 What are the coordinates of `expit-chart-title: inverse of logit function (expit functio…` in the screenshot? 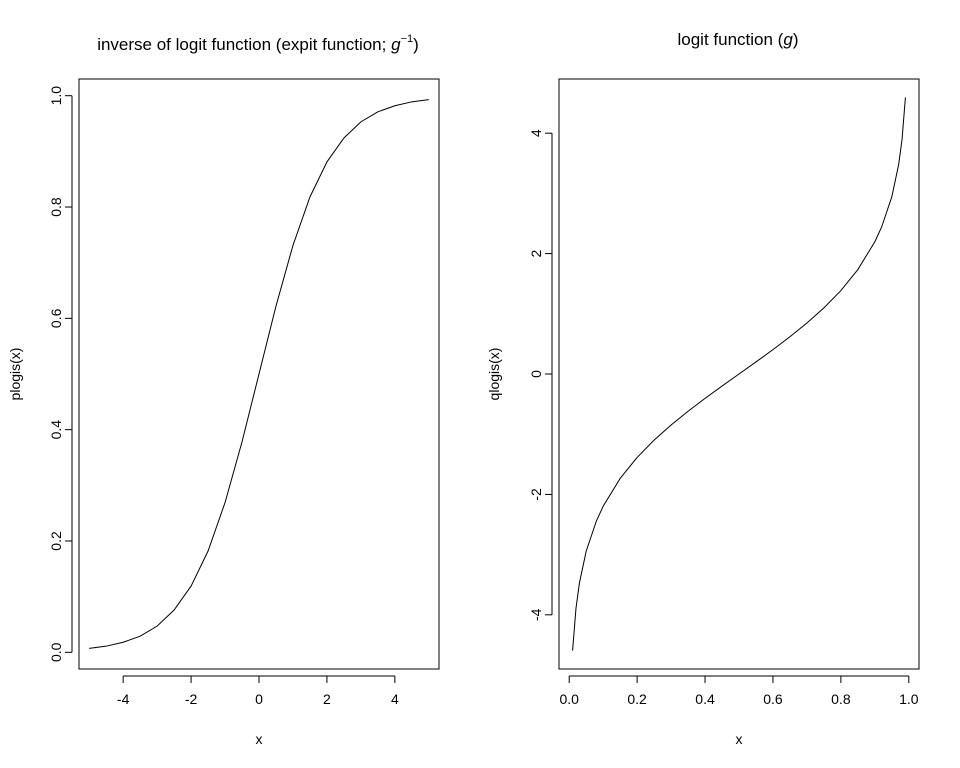 It's located at (258, 43).